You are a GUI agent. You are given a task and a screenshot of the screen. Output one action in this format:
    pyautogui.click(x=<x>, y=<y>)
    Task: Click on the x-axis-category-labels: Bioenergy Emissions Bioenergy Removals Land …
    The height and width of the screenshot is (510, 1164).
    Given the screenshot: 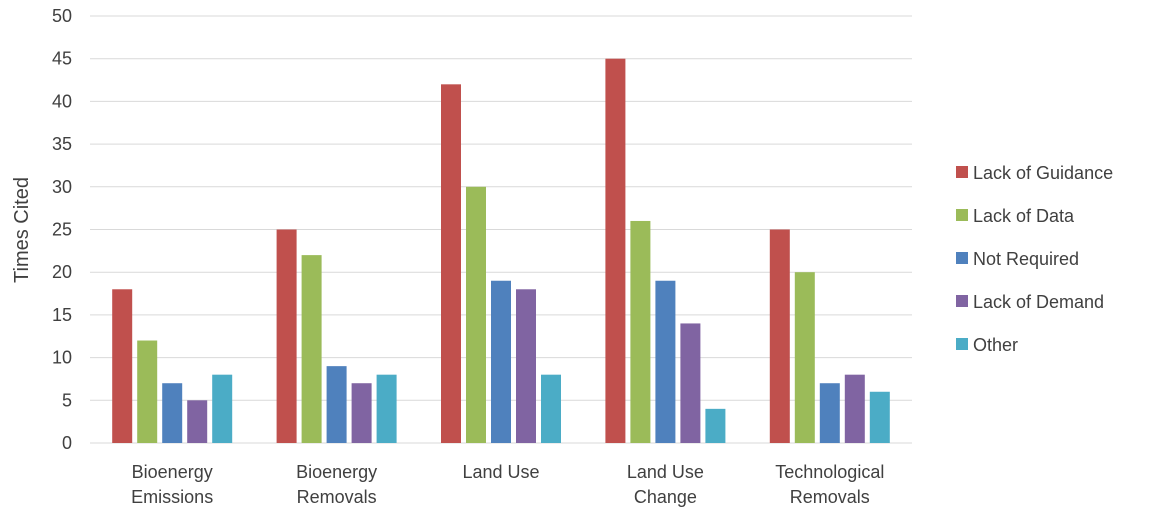 What is the action you would take?
    pyautogui.click(x=507, y=484)
    